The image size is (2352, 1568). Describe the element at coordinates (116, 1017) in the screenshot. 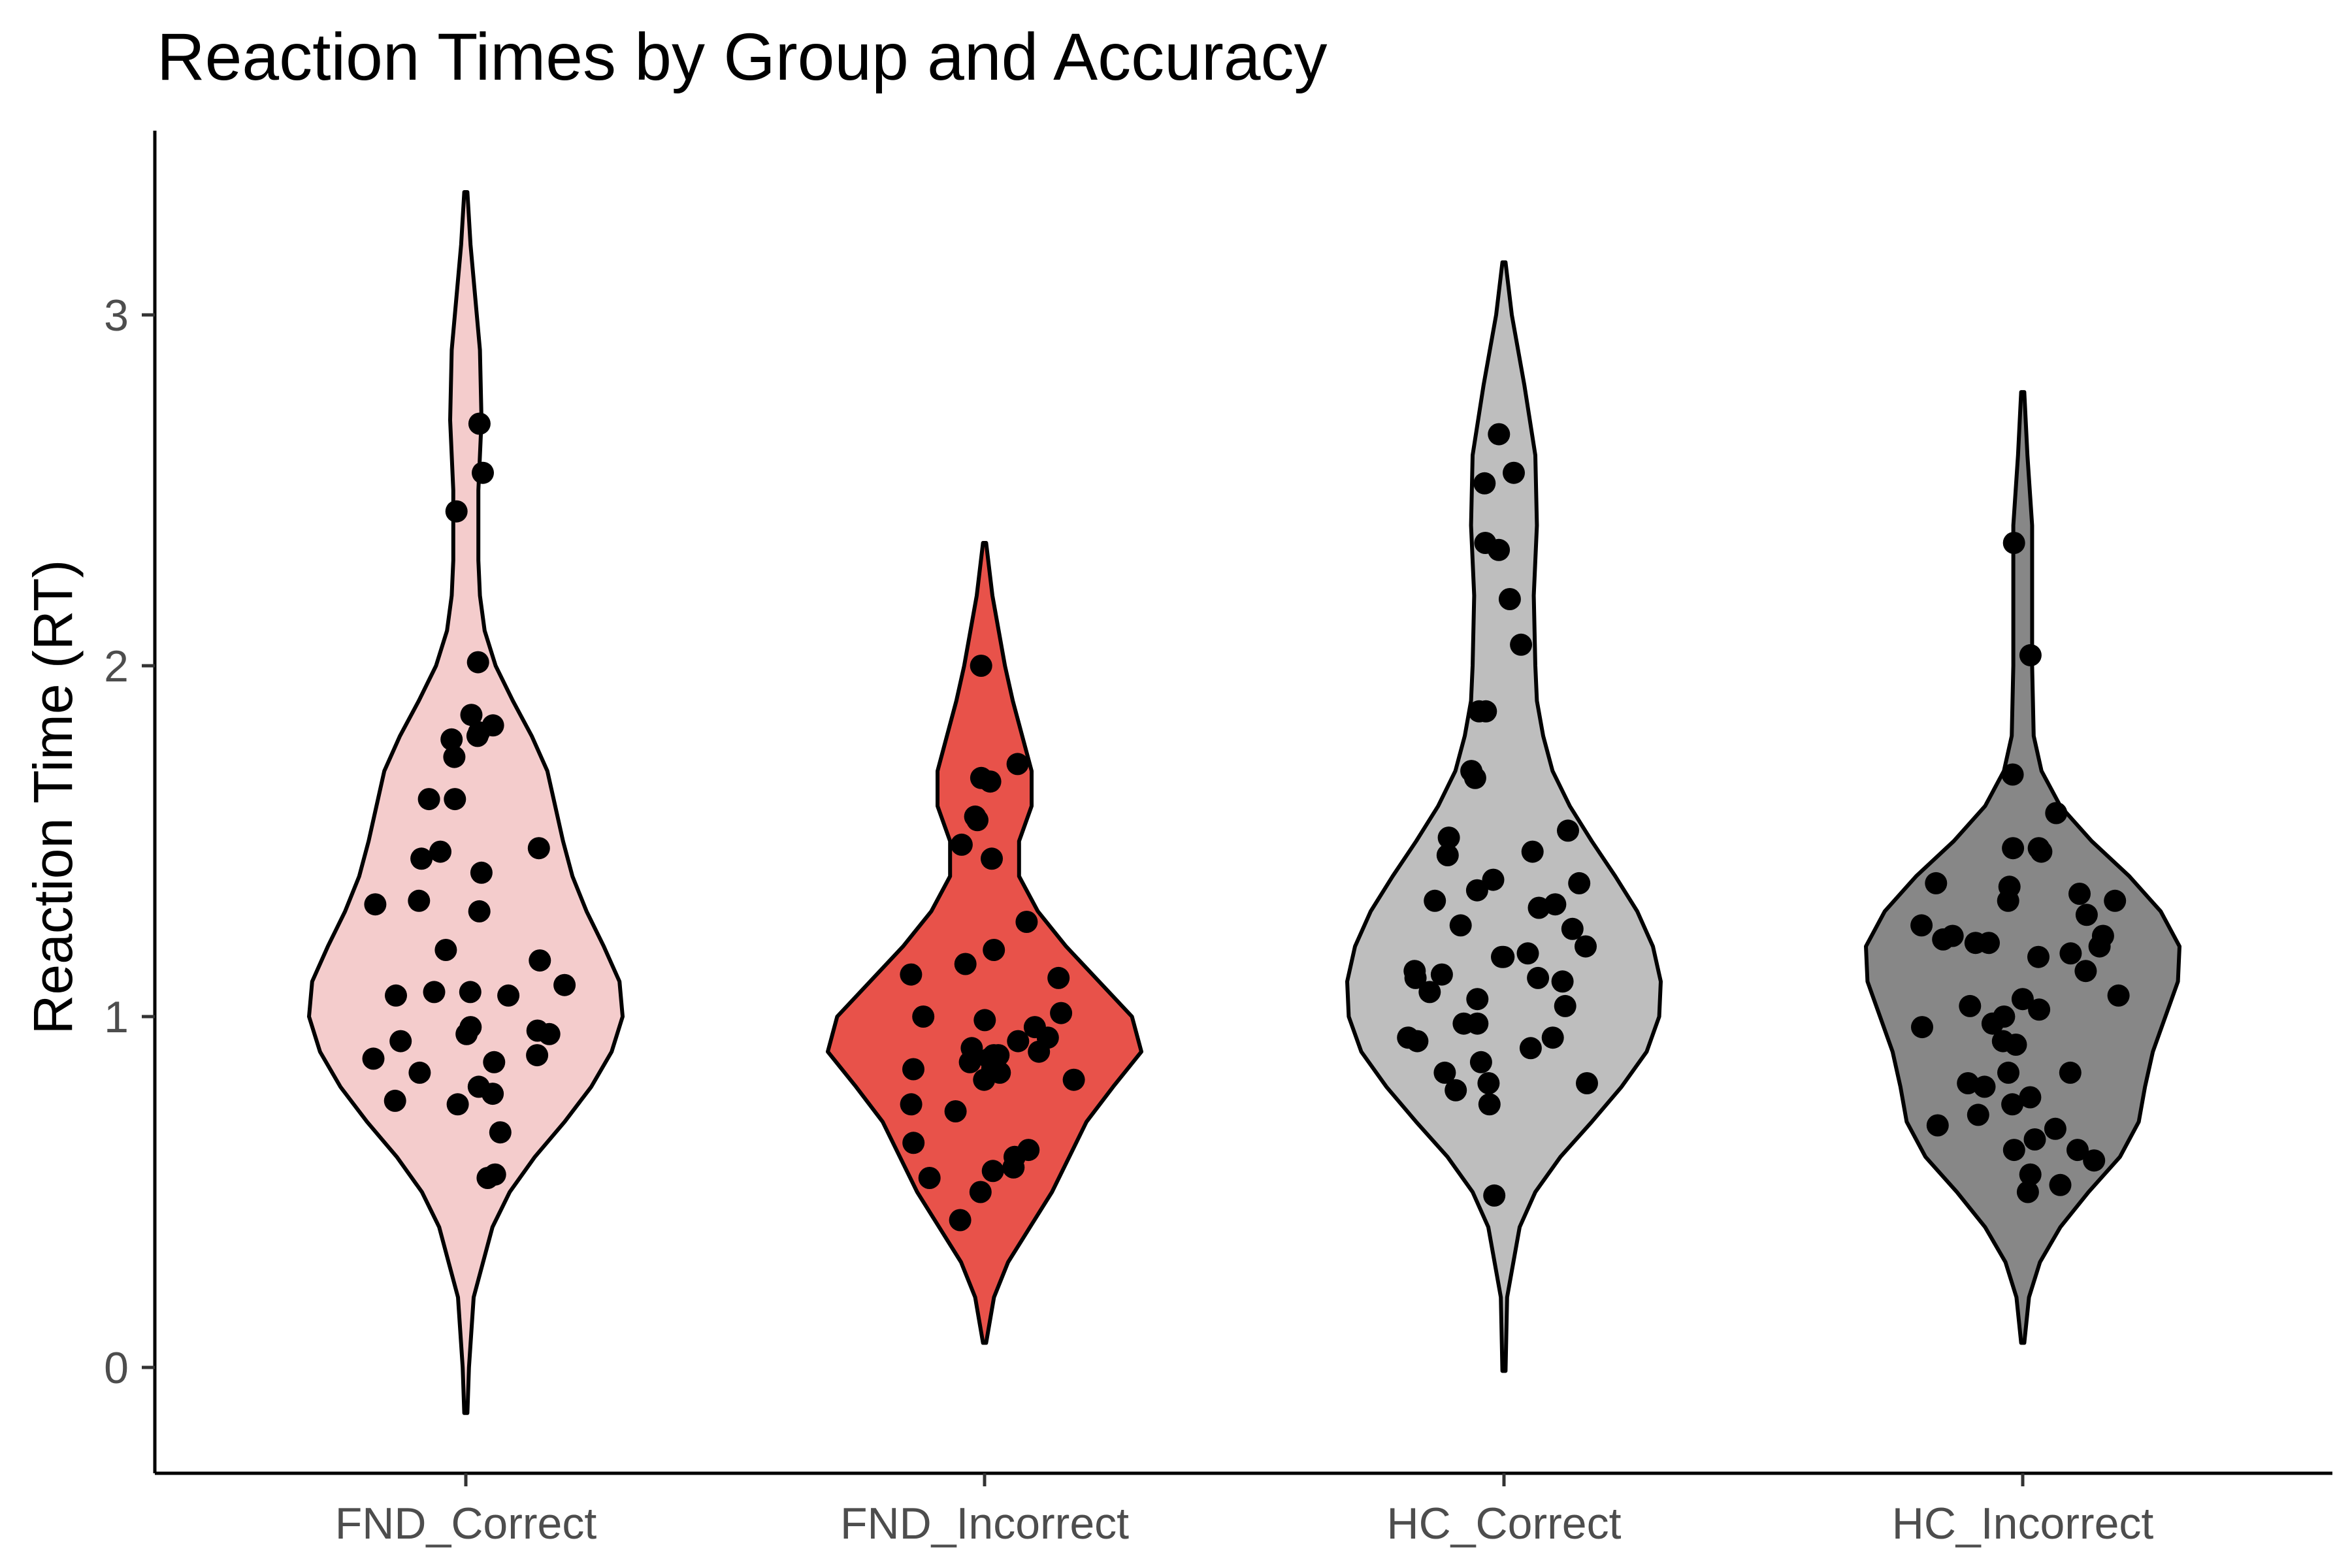

I see `y-tick-label: 1` at that location.